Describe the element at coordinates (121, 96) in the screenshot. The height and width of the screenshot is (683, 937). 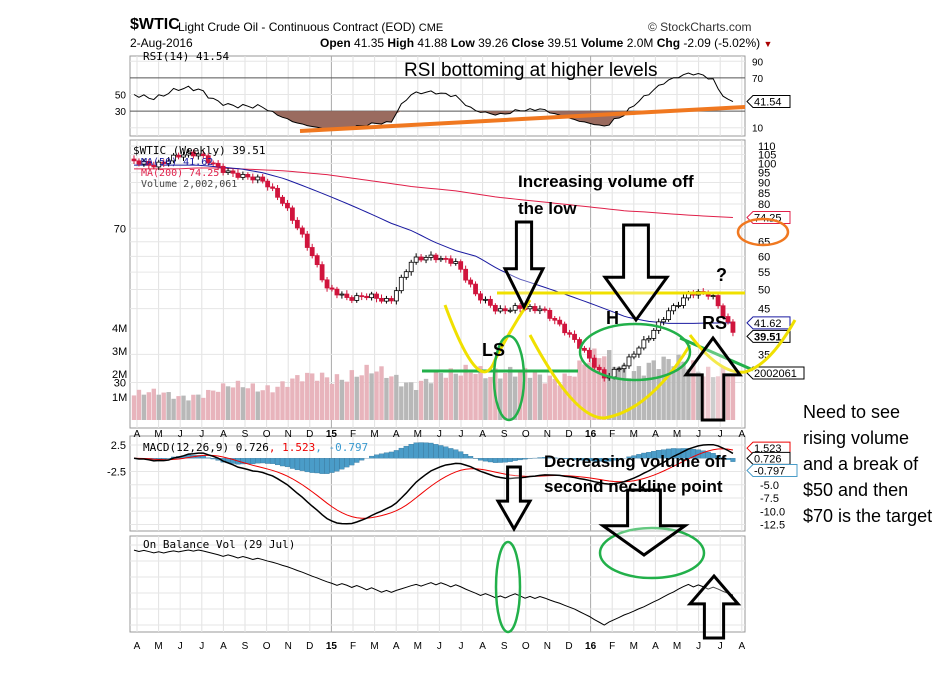
I see `rsi-tick: 50` at that location.